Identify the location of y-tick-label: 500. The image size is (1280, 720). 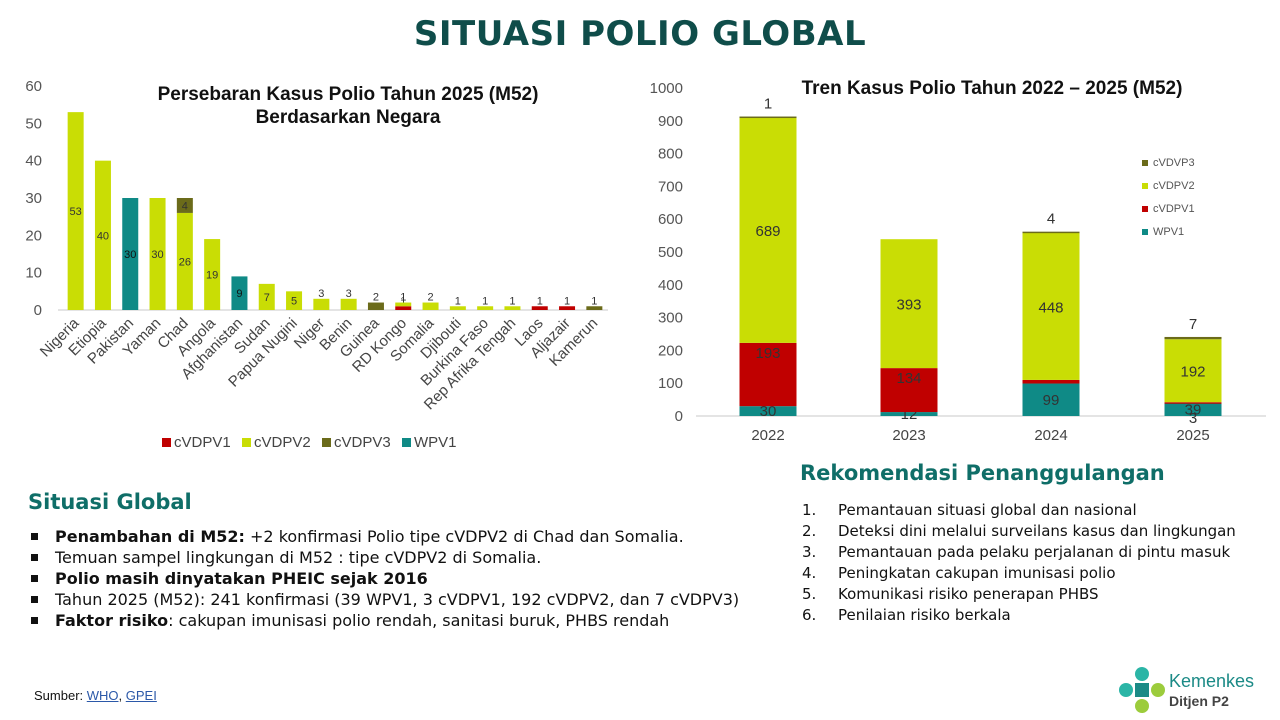
(670, 252).